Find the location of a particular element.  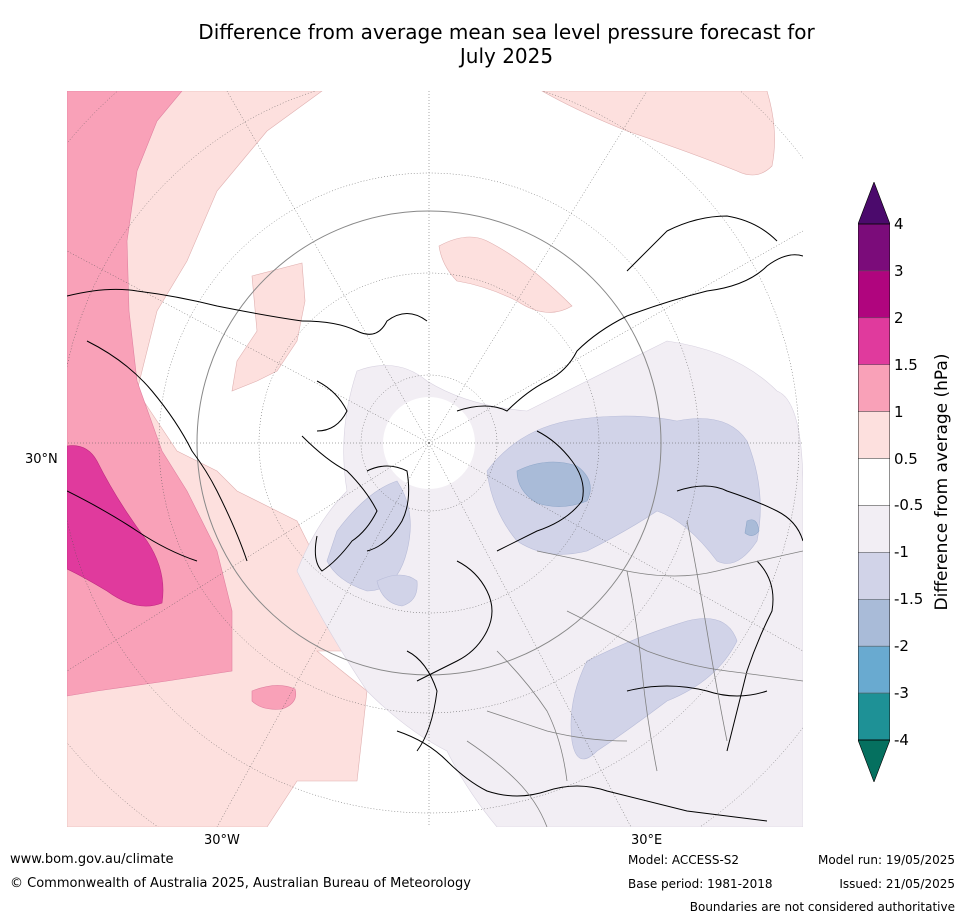

colorbar-tick-label: -2 is located at coordinates (901, 646).